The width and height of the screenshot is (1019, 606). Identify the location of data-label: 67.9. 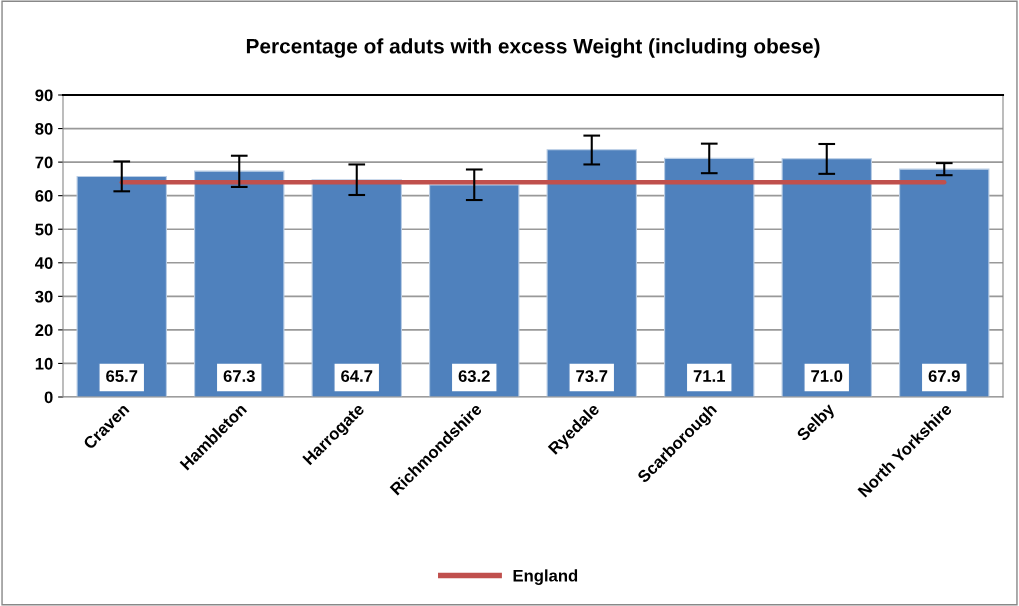
(944, 376).